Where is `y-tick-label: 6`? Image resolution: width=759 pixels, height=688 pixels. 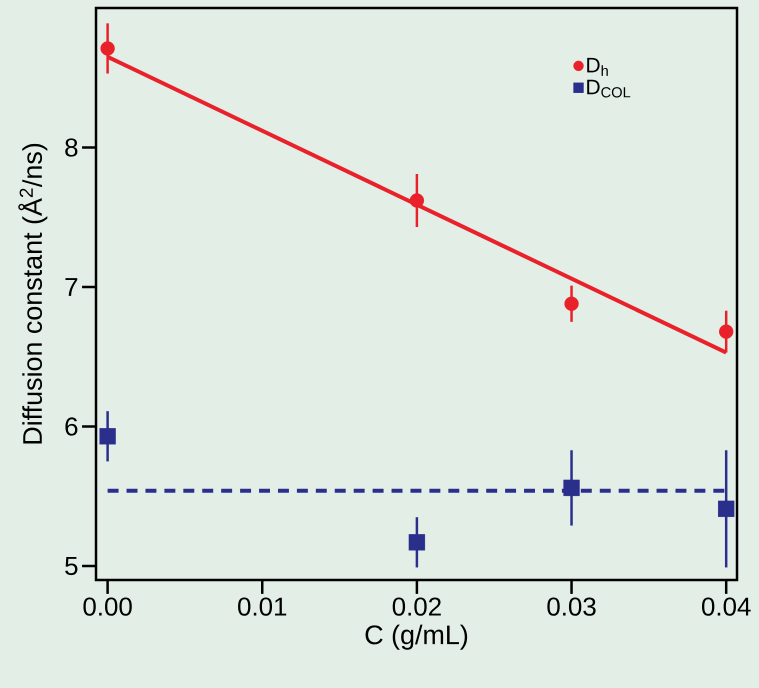 y-tick-label: 6 is located at coordinates (71, 426).